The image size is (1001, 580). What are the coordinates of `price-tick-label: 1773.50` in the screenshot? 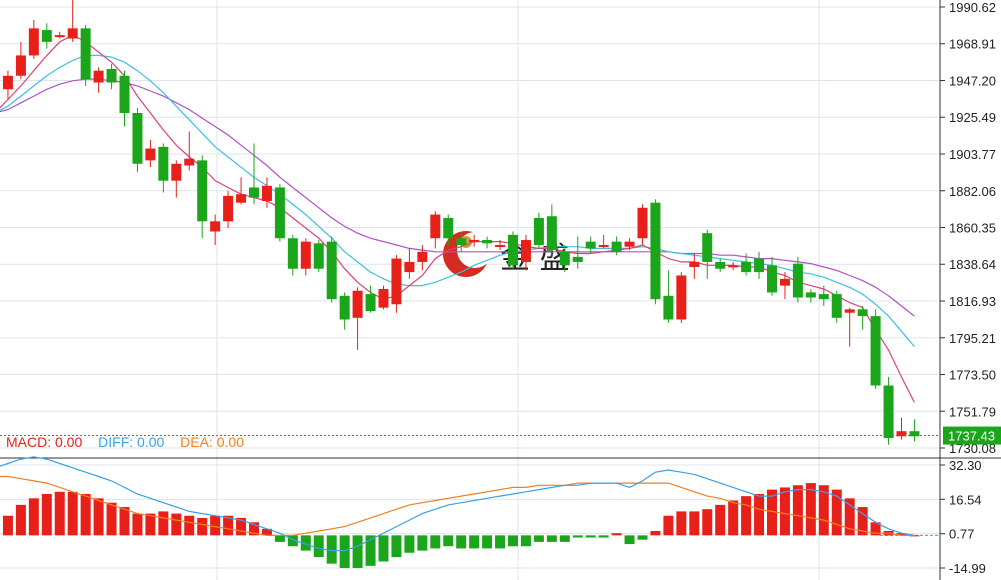 It's located at (972, 375).